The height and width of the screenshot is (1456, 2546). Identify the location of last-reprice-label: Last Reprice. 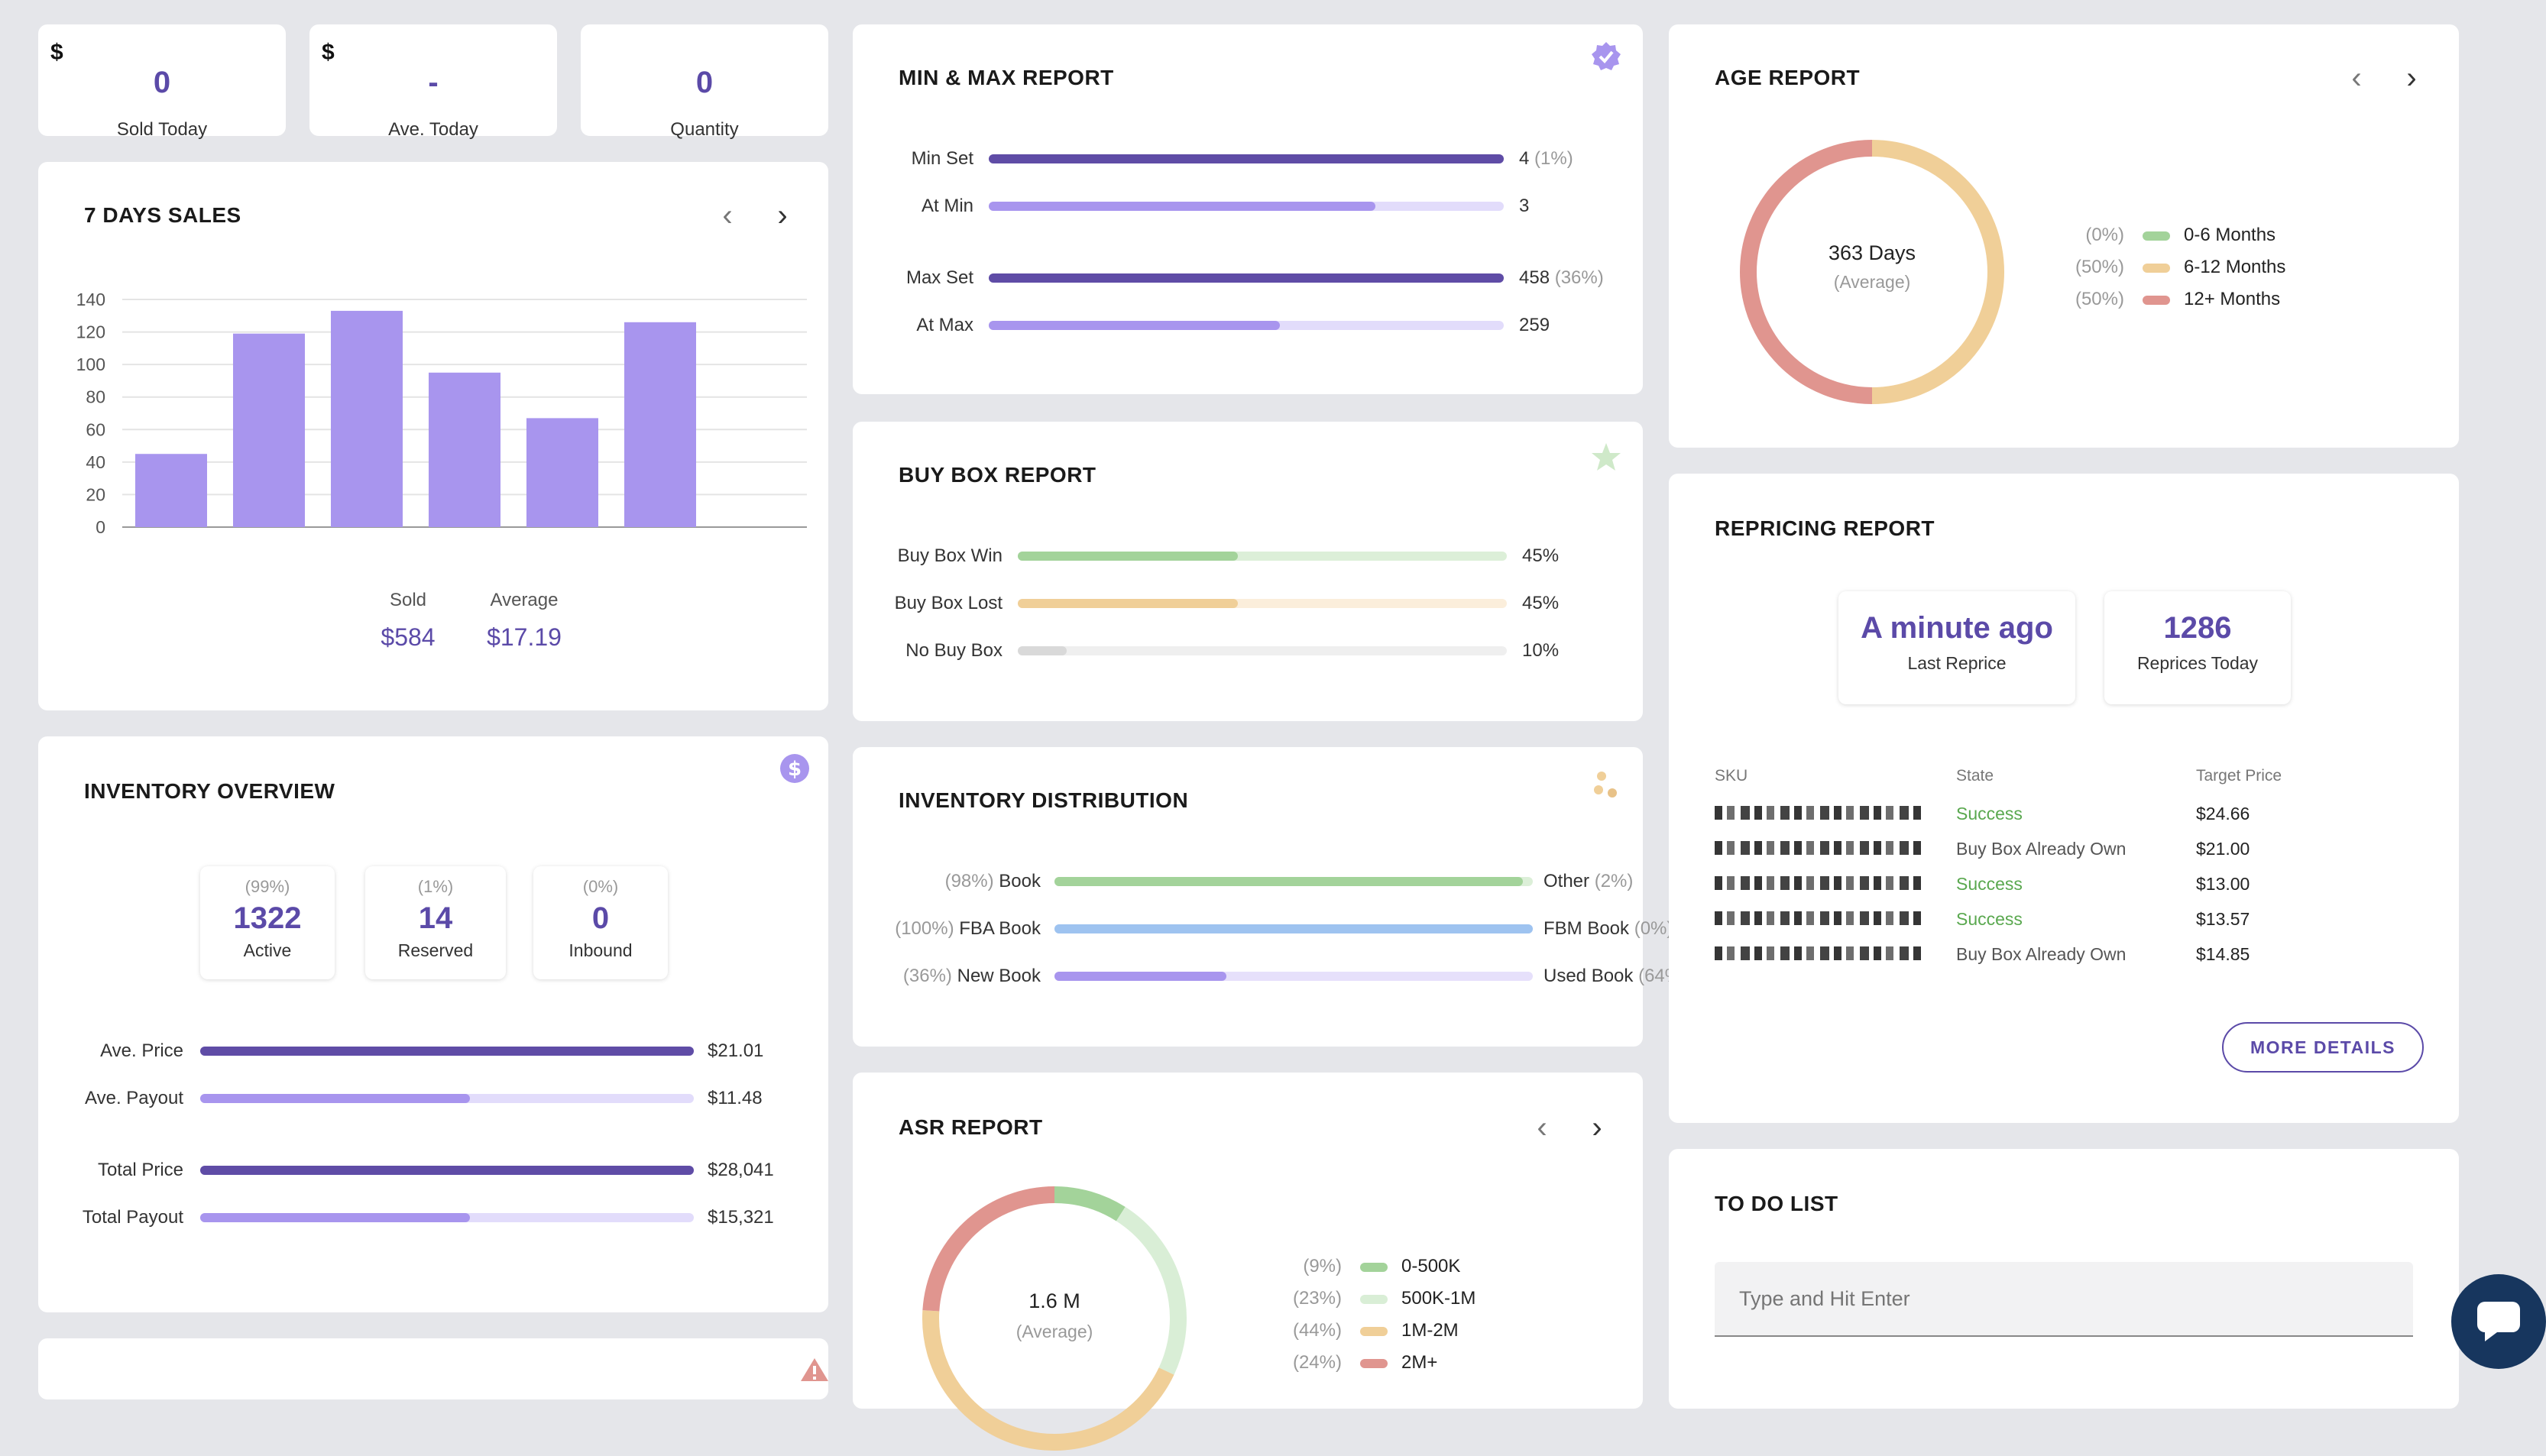
(1957, 663).